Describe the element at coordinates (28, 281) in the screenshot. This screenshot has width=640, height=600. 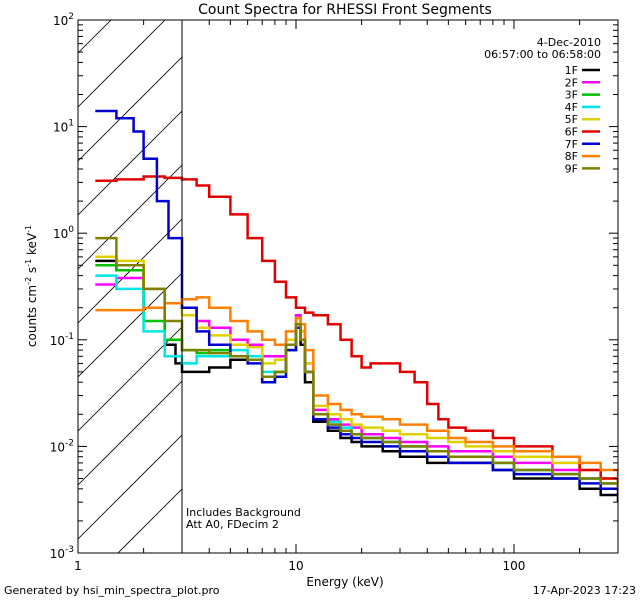
I see `y-label-exp1: -2` at that location.